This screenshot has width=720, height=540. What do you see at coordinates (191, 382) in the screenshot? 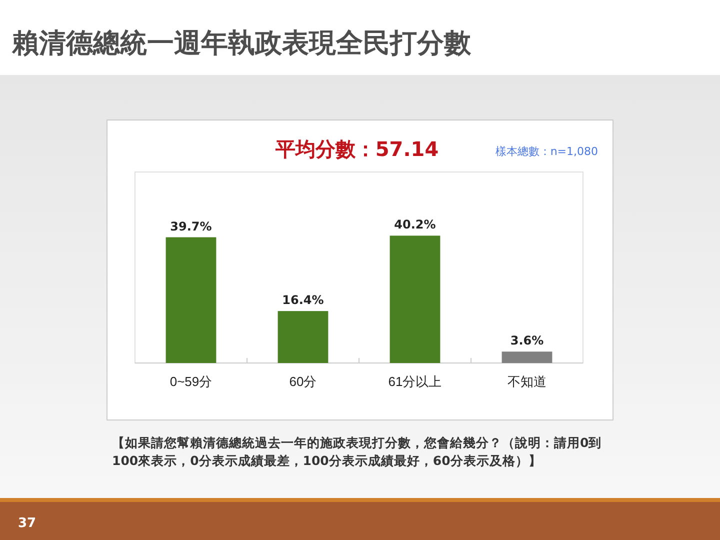
I see `x-tick-label: 0~59分` at bounding box center [191, 382].